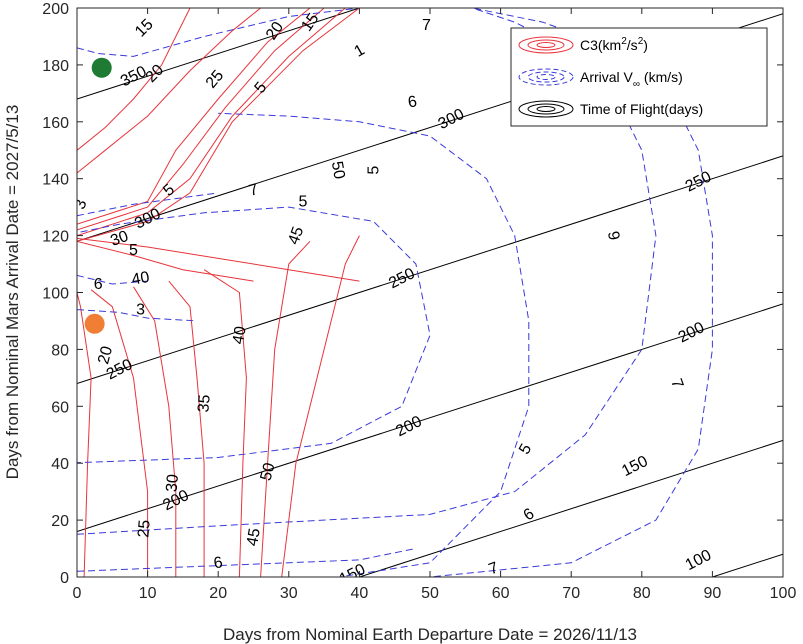 The image size is (803, 644). I want to click on c3-contour-label-11: 25, so click(144, 528).